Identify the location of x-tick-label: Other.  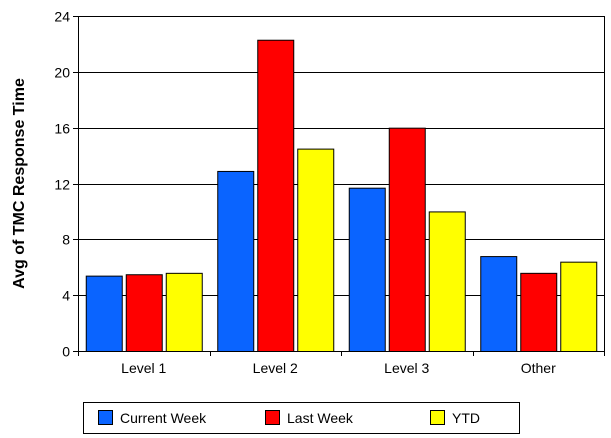
(538, 368).